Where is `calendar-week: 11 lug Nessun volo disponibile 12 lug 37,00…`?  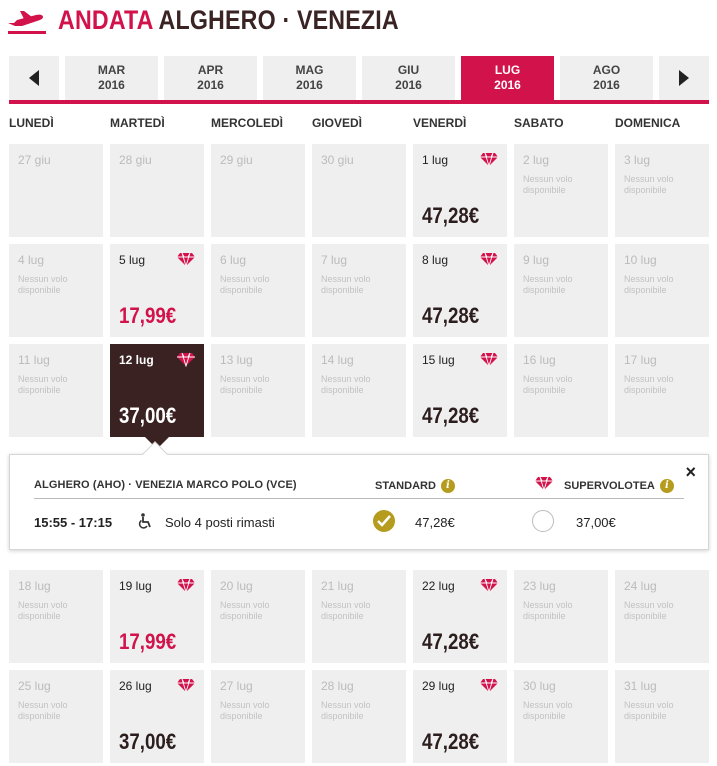
calendar-week: 11 lug Nessun volo disponibile 12 lug 37,00… is located at coordinates (359, 396).